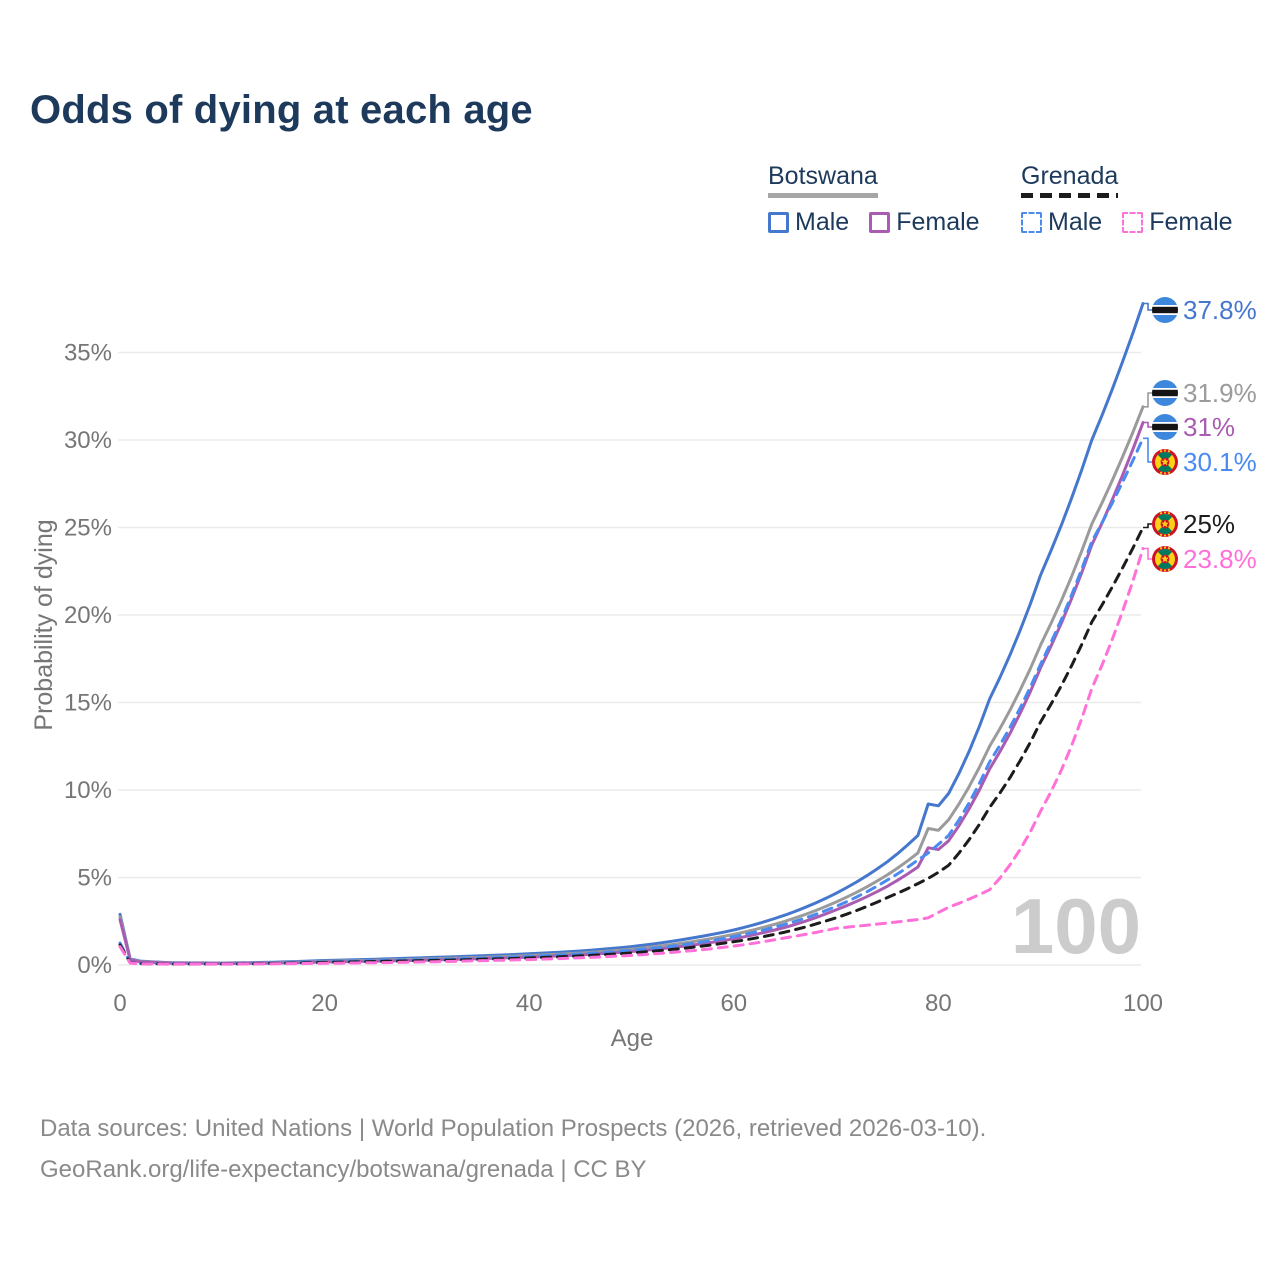  What do you see at coordinates (1220, 310) in the screenshot?
I see `end-label-botswana-male: 37.8%` at bounding box center [1220, 310].